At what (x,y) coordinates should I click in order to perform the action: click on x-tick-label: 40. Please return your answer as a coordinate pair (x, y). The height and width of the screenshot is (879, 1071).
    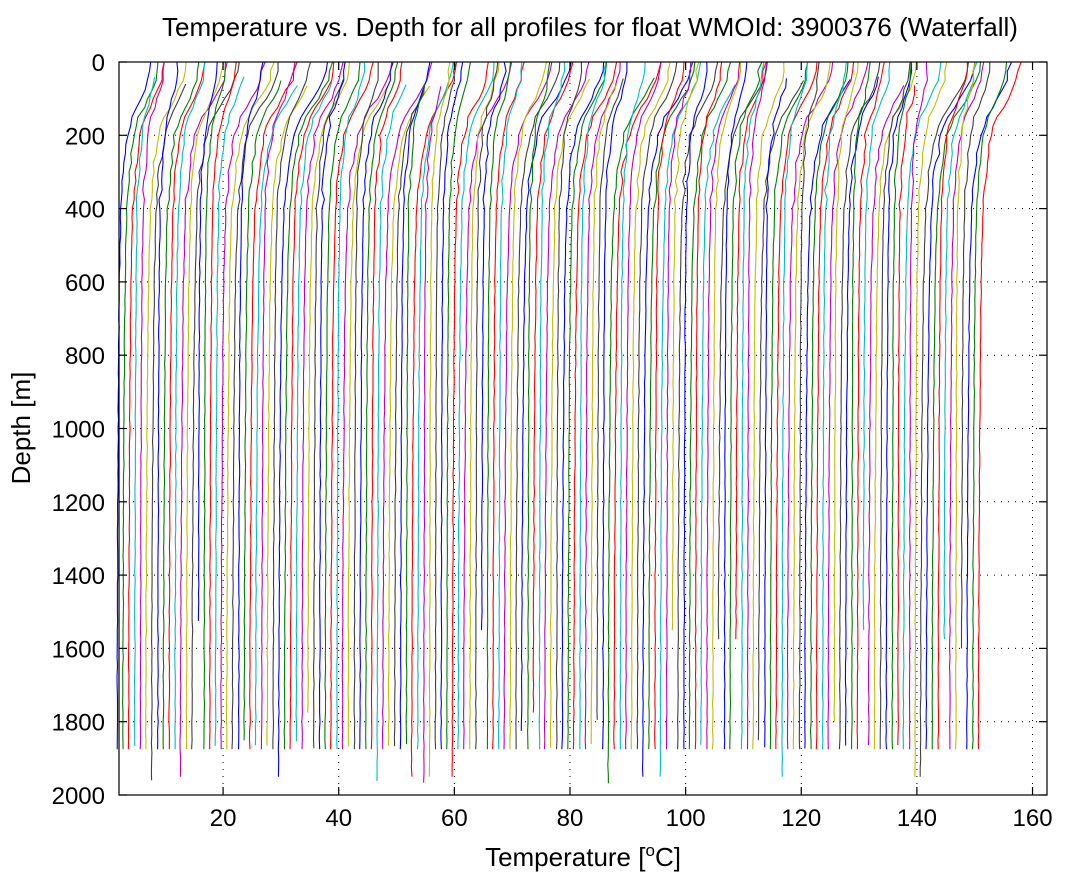
    Looking at the image, I should click on (338, 818).